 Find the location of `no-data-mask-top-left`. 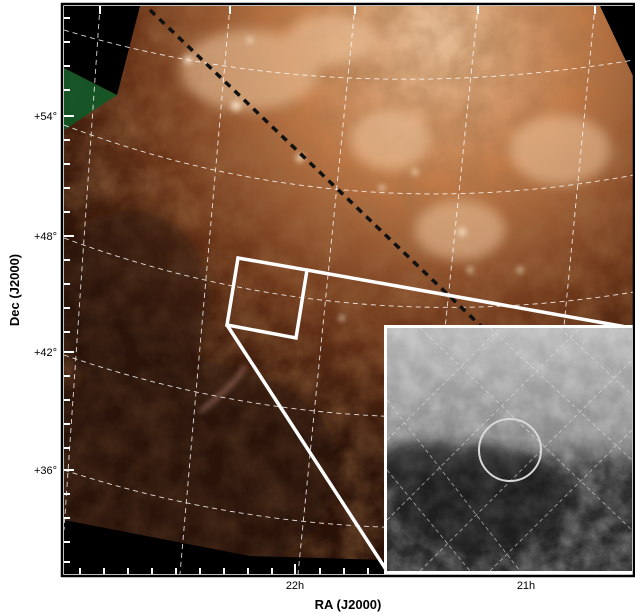

no-data-mask-top-left is located at coordinates (102, 50).